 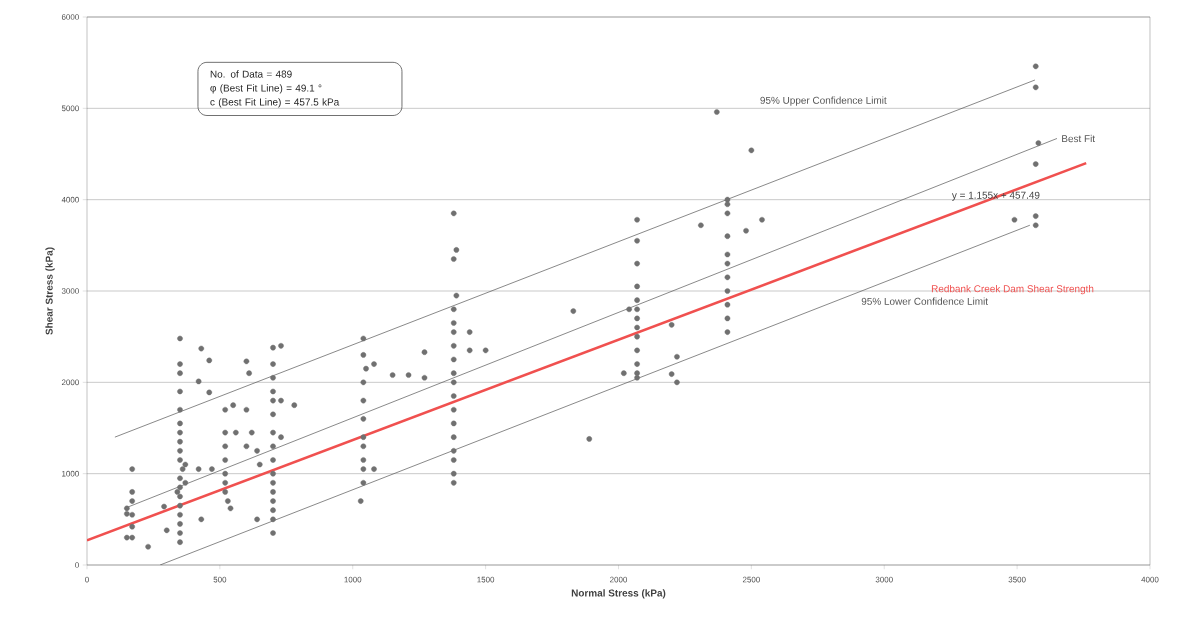 What do you see at coordinates (1079, 138) in the screenshot?
I see `series-label: Best Fit` at bounding box center [1079, 138].